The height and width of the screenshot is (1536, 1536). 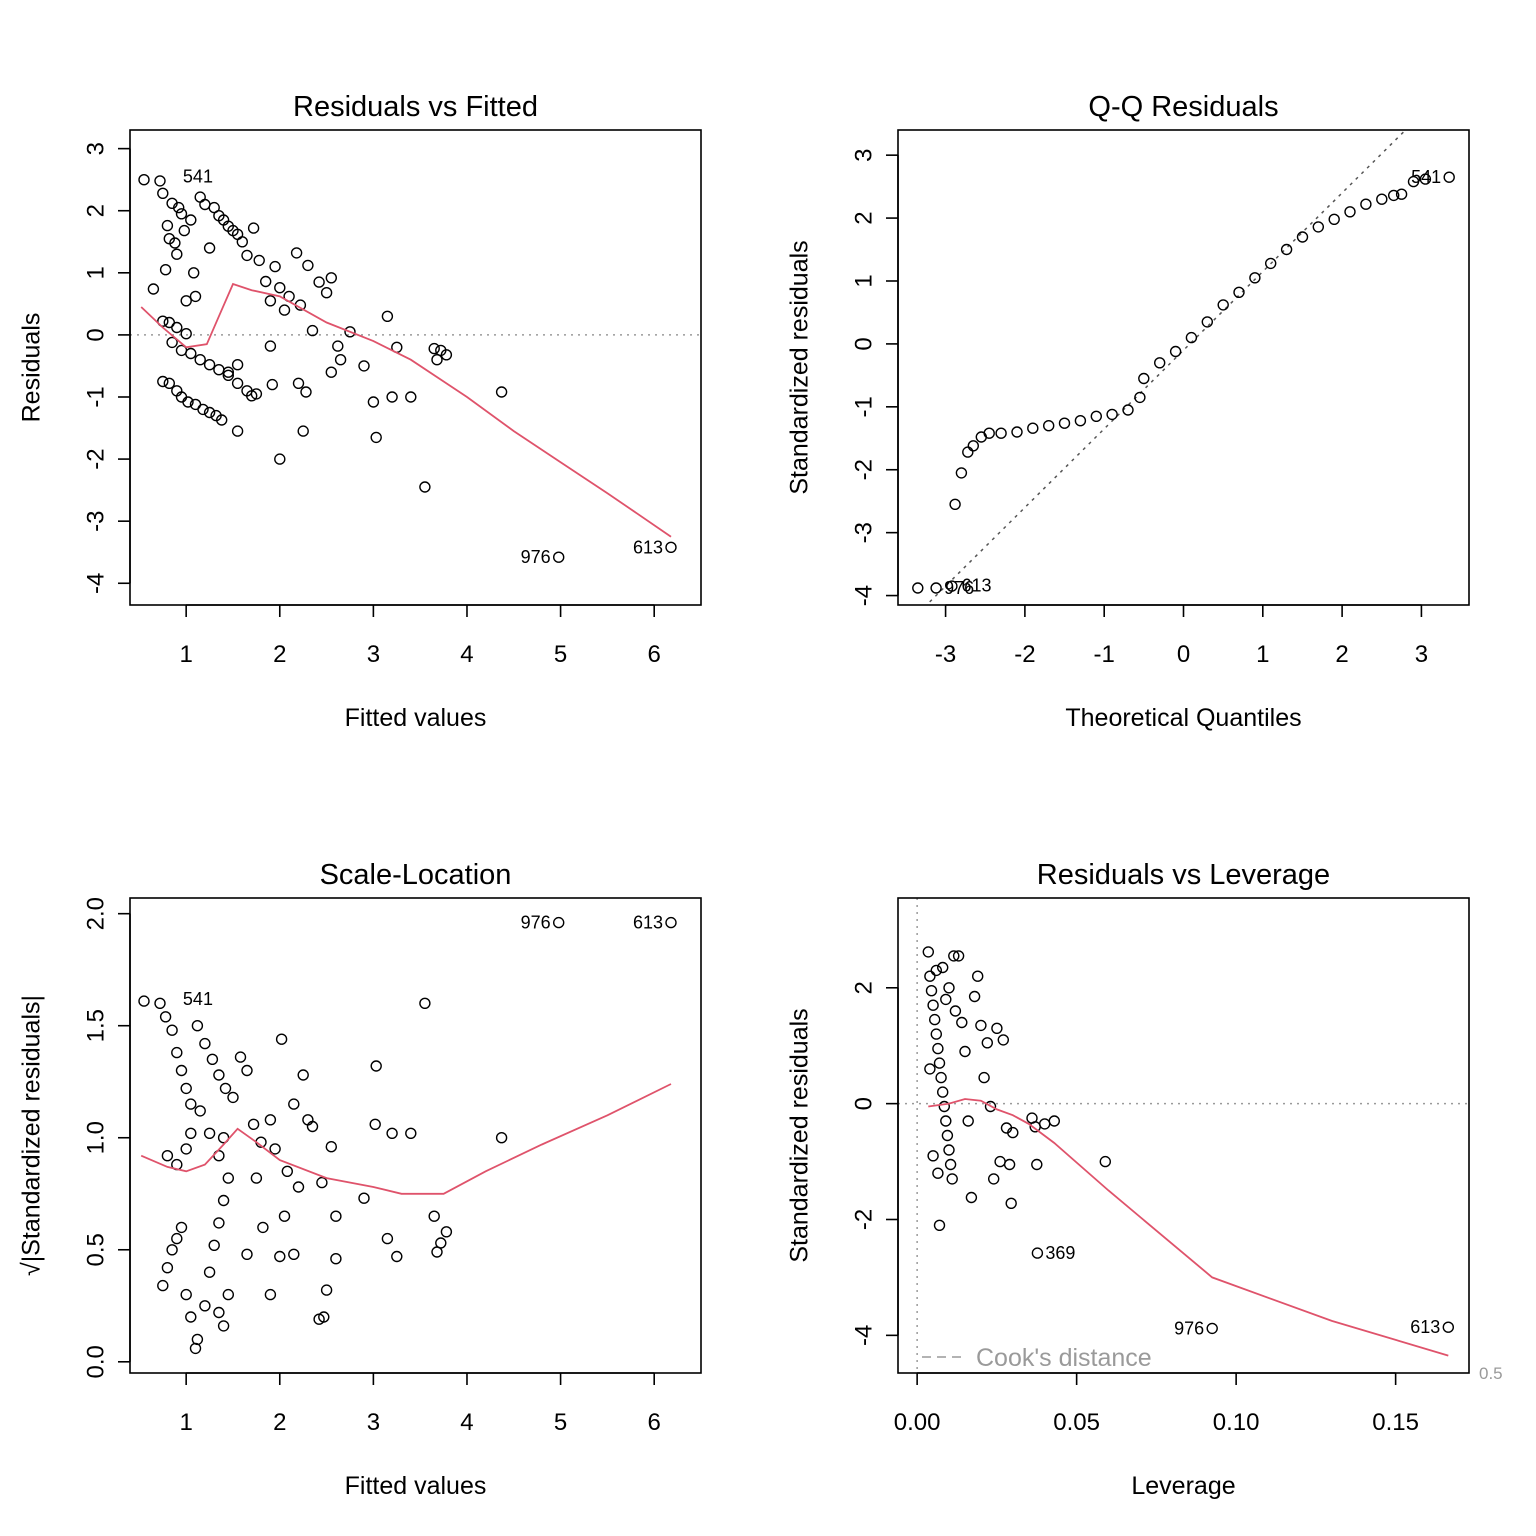 What do you see at coordinates (185, 654) in the screenshot?
I see `x-tick-label: 1` at bounding box center [185, 654].